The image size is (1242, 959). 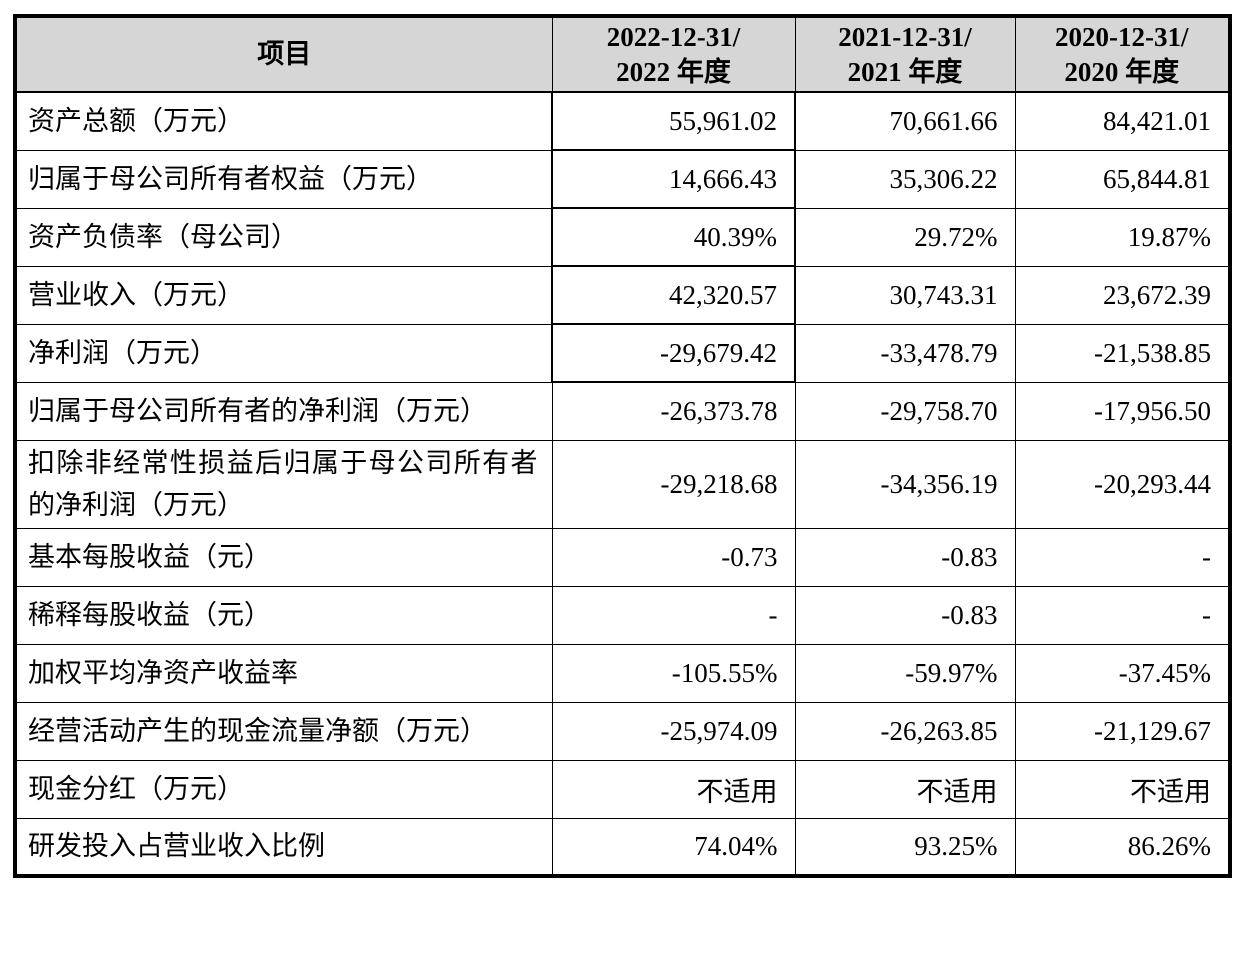 I want to click on row-label: 营业收入（万元）, so click(x=283, y=295).